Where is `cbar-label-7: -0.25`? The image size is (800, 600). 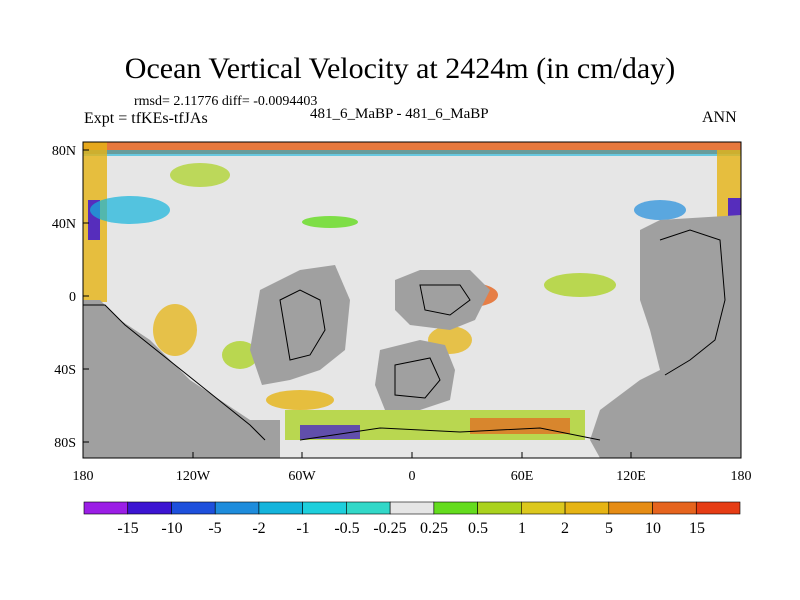 cbar-label-7: -0.25 is located at coordinates (389, 528).